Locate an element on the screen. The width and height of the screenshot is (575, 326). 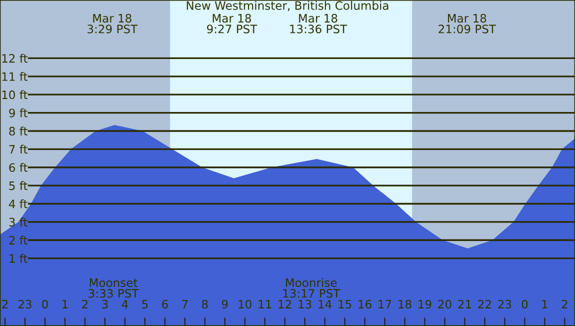
x-tick-label: 3 is located at coordinates (105, 304).